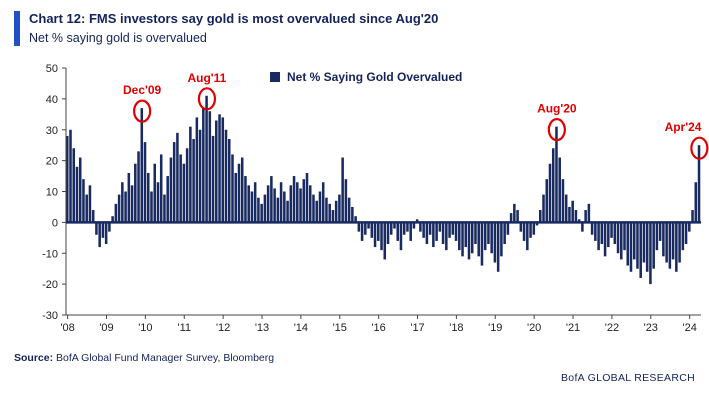 This screenshot has width=709, height=417. I want to click on y-tick-label: 30, so click(52, 131).